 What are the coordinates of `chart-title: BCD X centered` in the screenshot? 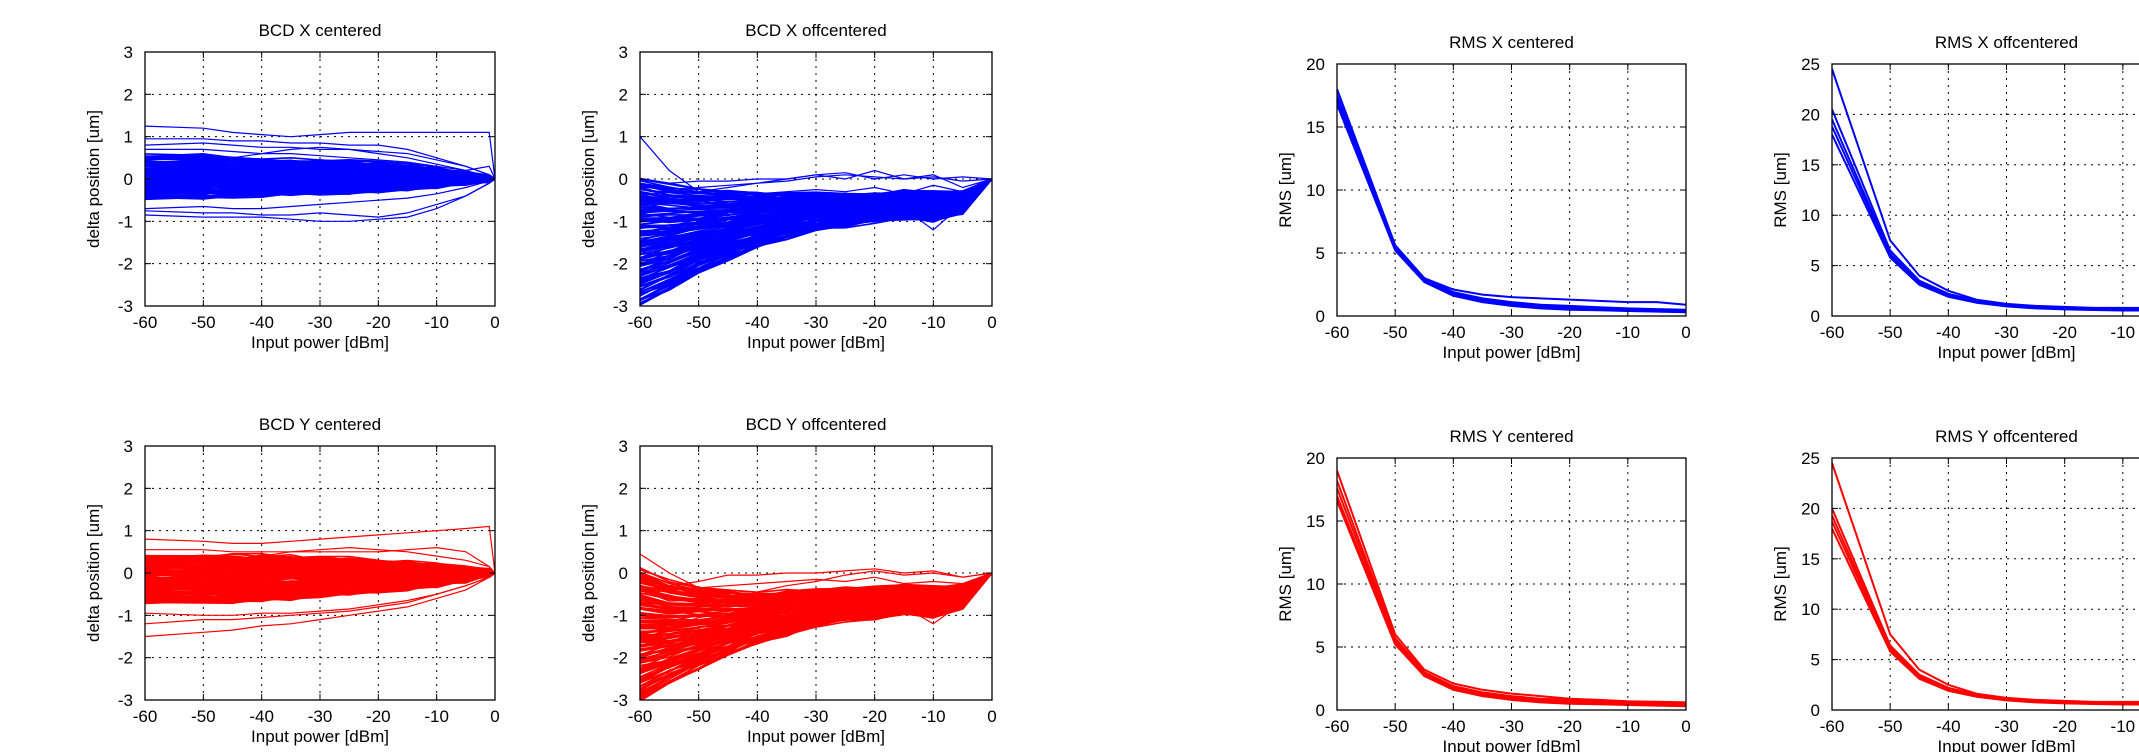 It's located at (320, 30).